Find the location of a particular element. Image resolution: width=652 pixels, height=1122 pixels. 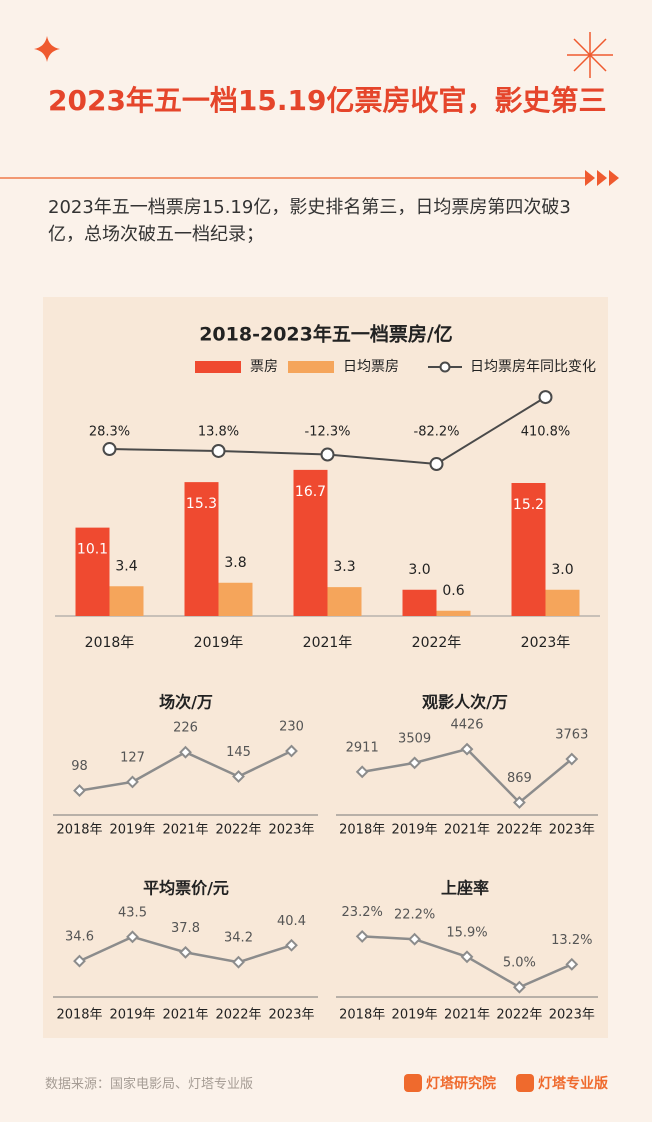

data-label: 3.8 is located at coordinates (235, 563).